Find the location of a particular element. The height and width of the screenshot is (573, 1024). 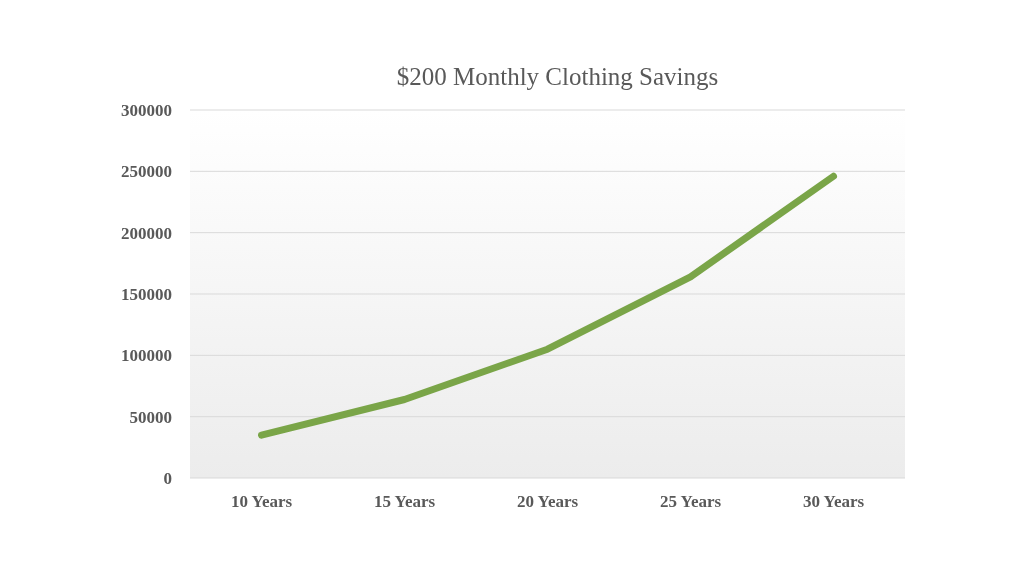

x-tick-label: 25 Years is located at coordinates (690, 501).